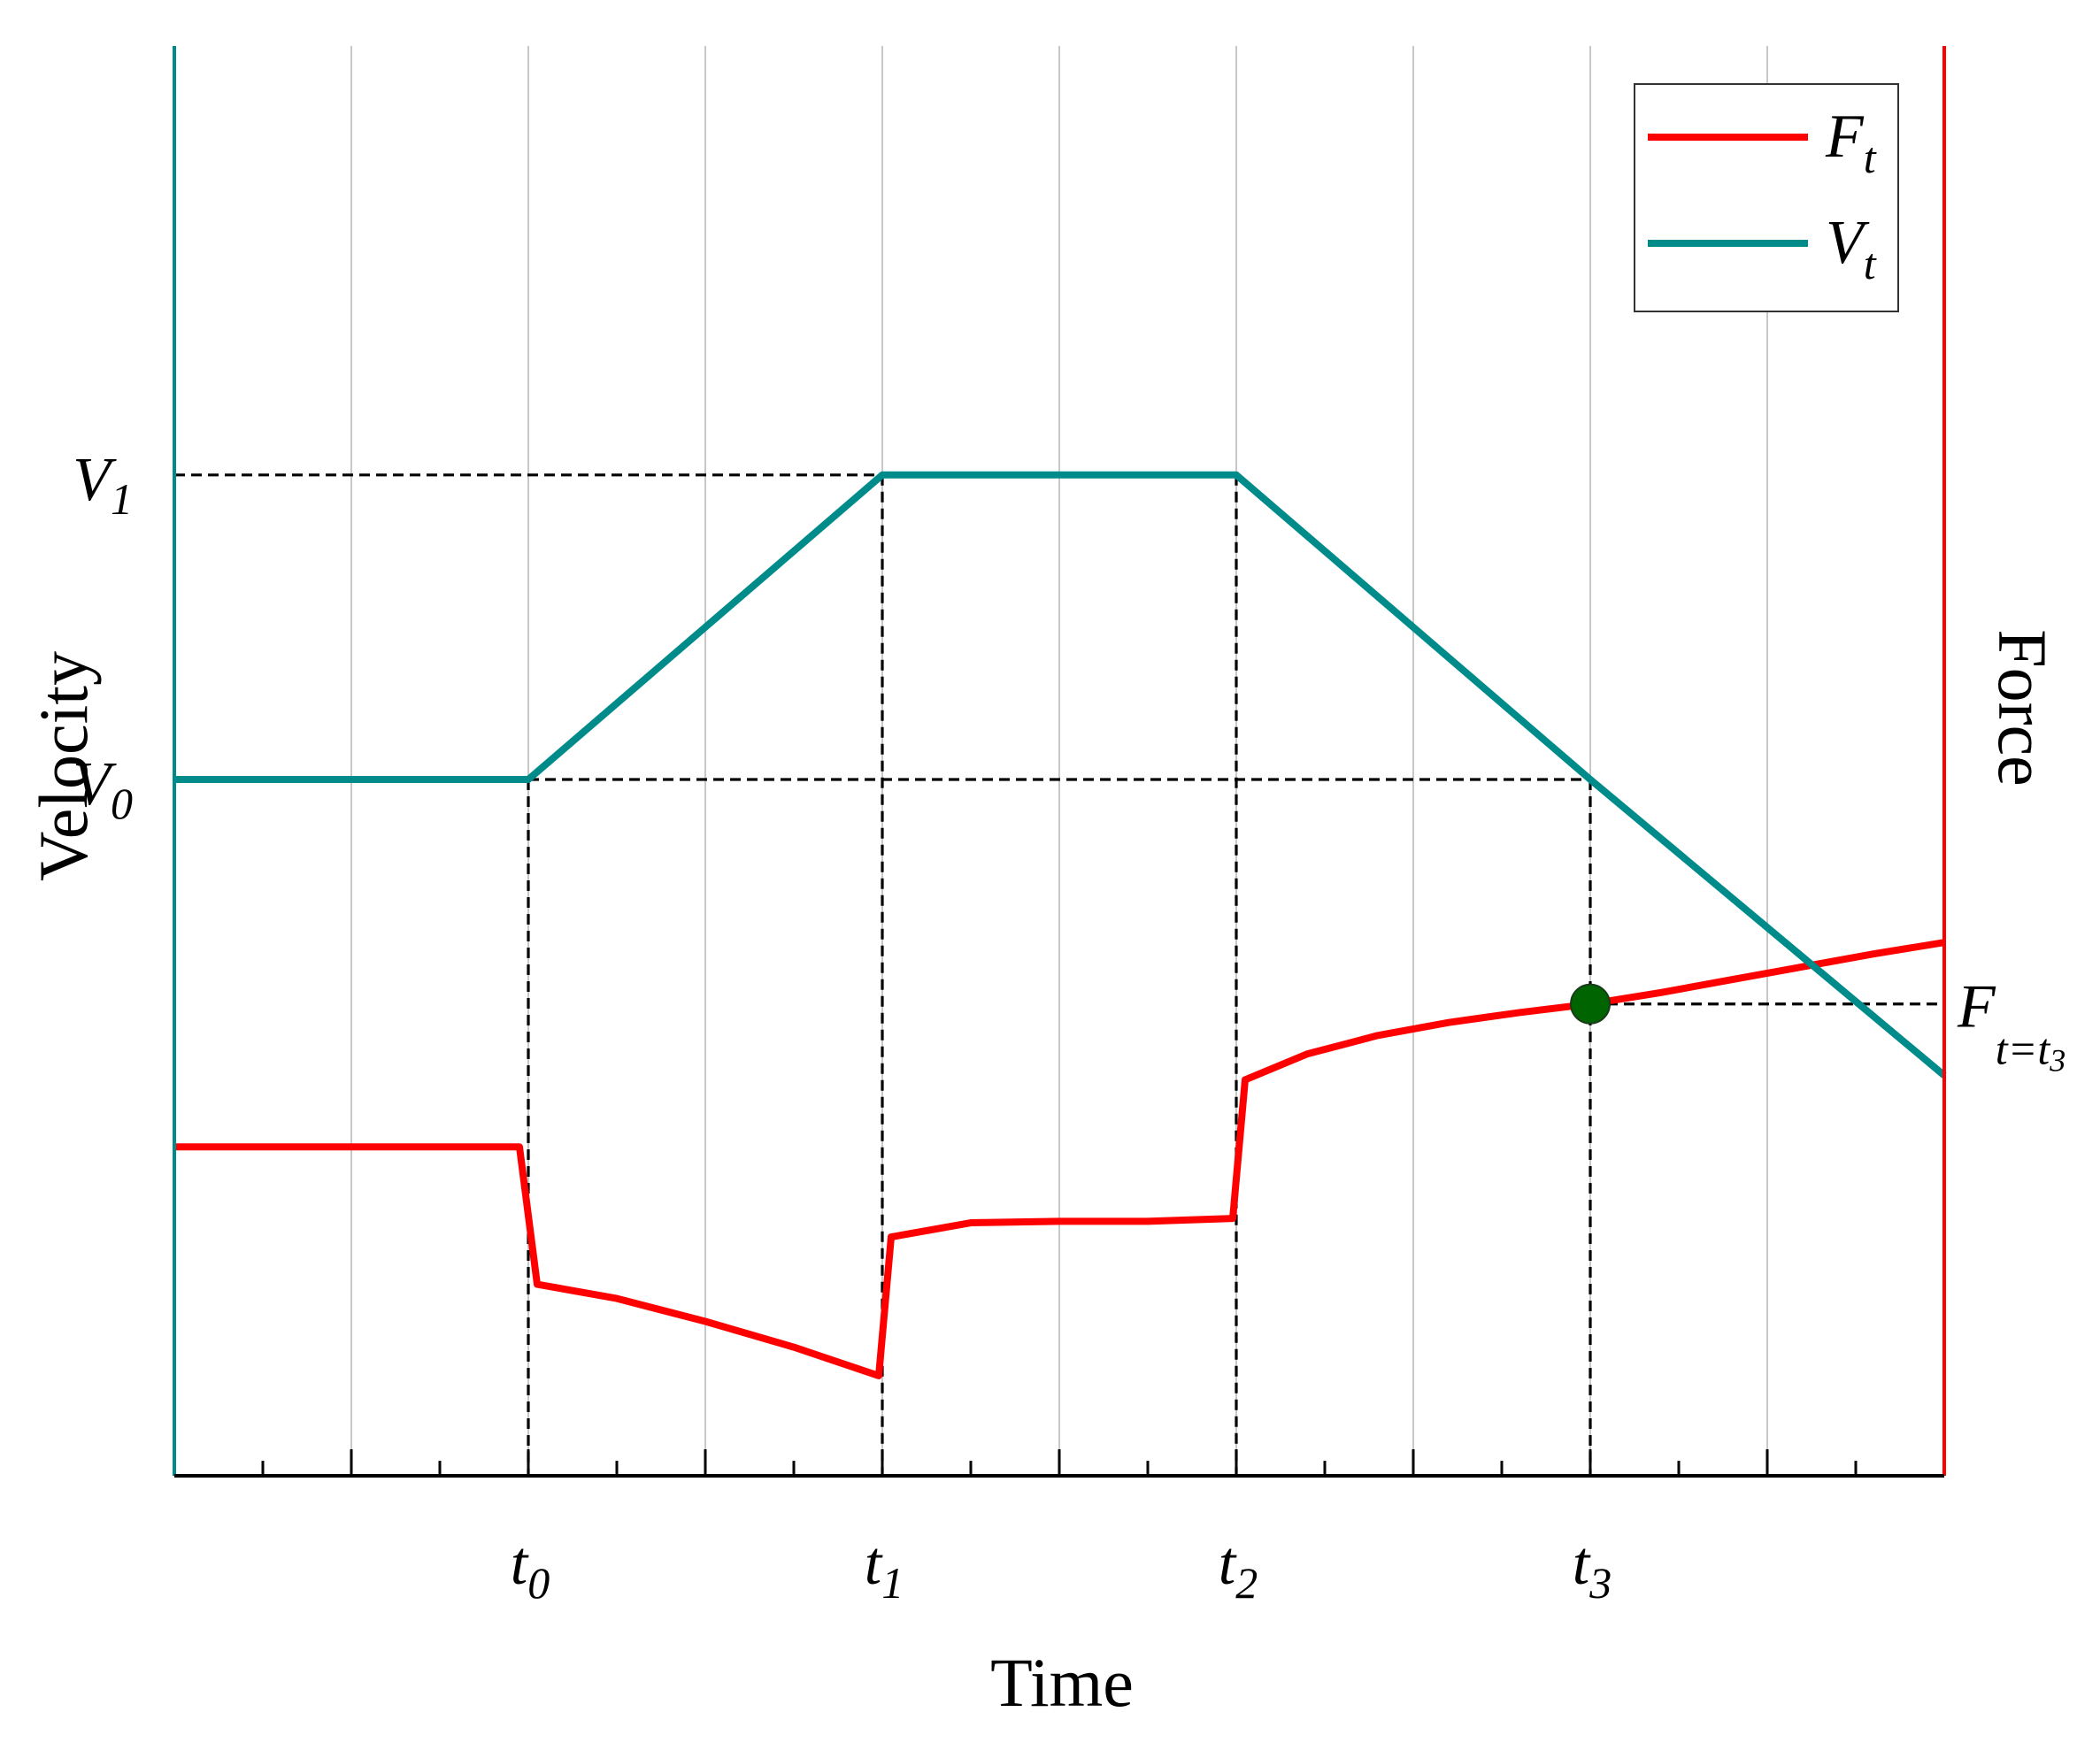 The image size is (2100, 1743). What do you see at coordinates (103, 485) in the screenshot?
I see `left-tick-label-V1: V1` at bounding box center [103, 485].